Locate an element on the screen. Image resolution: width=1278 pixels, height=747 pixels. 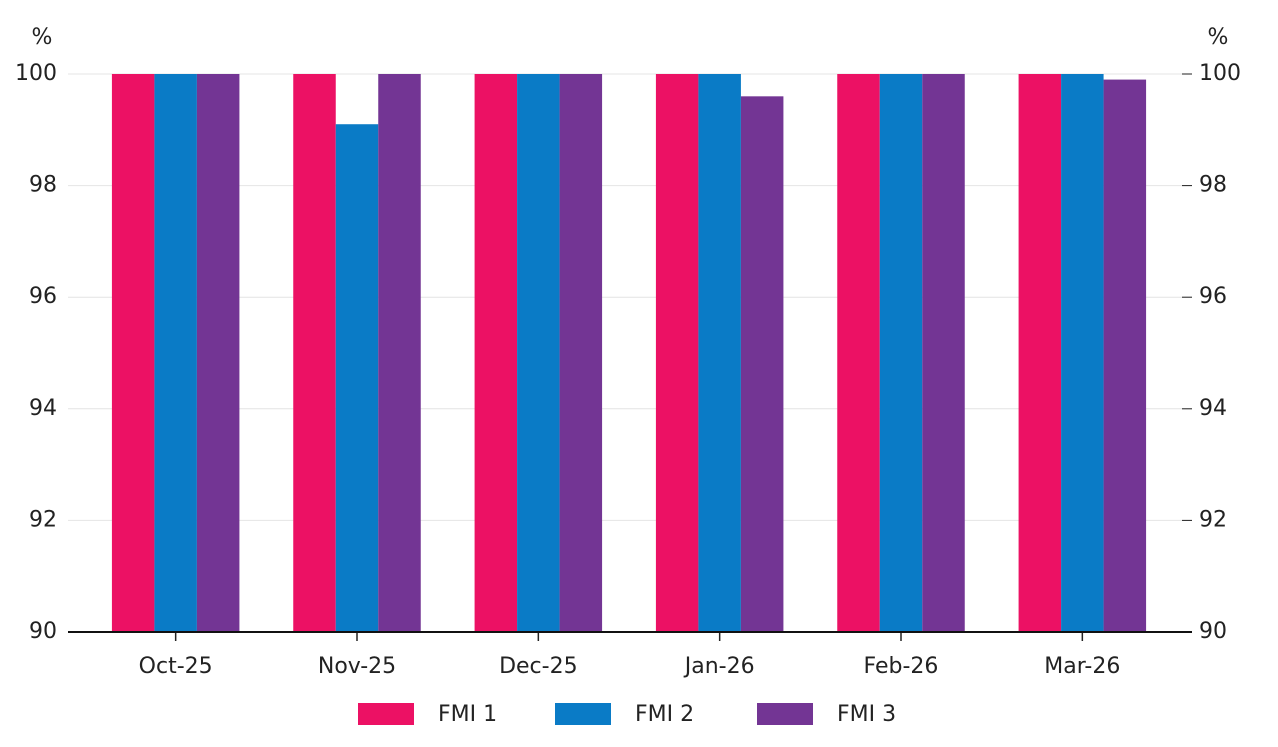
y-tick-label: 96 is located at coordinates (43, 296).